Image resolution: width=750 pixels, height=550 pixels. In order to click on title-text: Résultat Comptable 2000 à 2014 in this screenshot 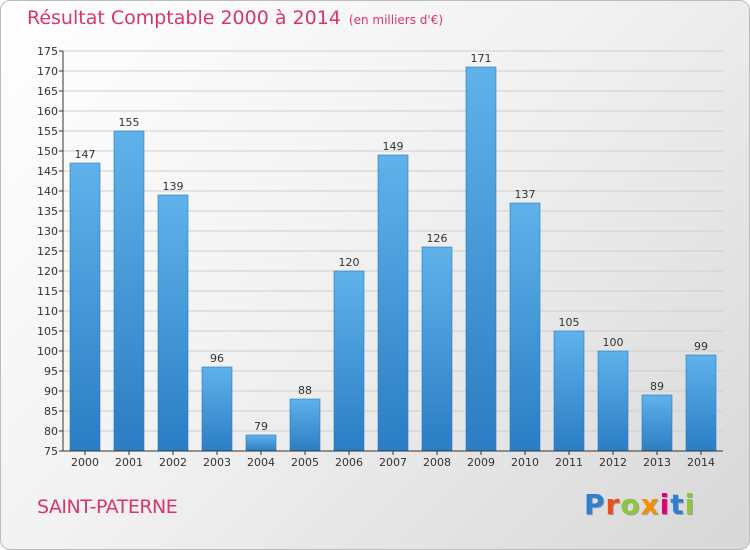, I will do `click(184, 18)`.